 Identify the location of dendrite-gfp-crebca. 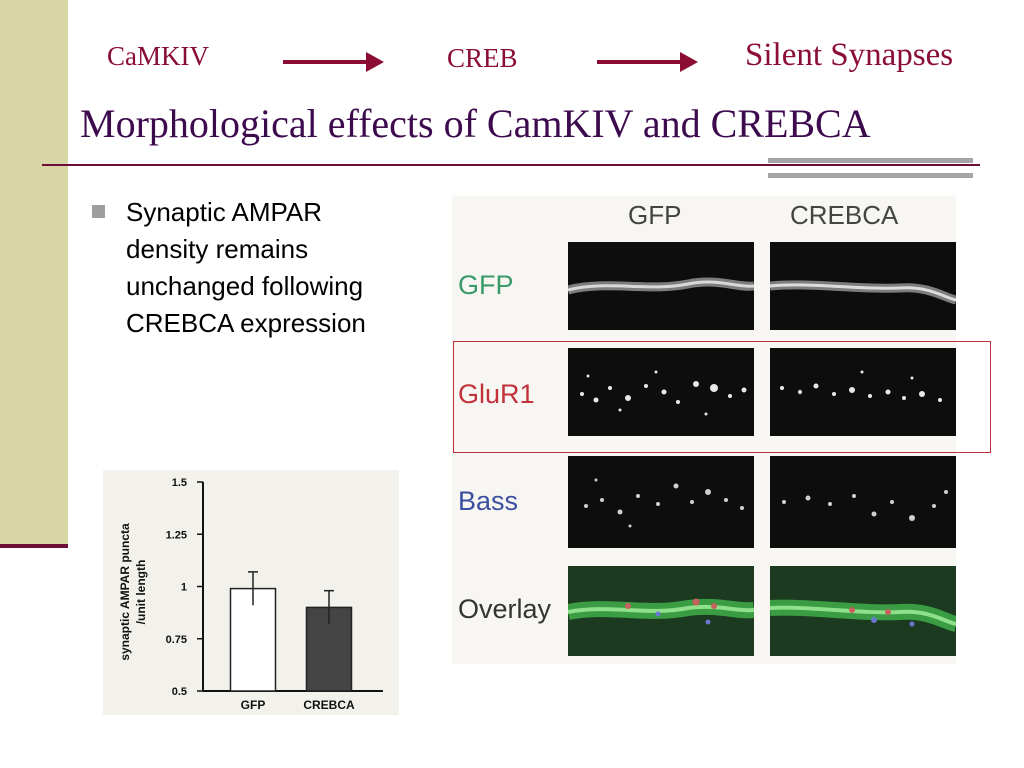
(863, 292).